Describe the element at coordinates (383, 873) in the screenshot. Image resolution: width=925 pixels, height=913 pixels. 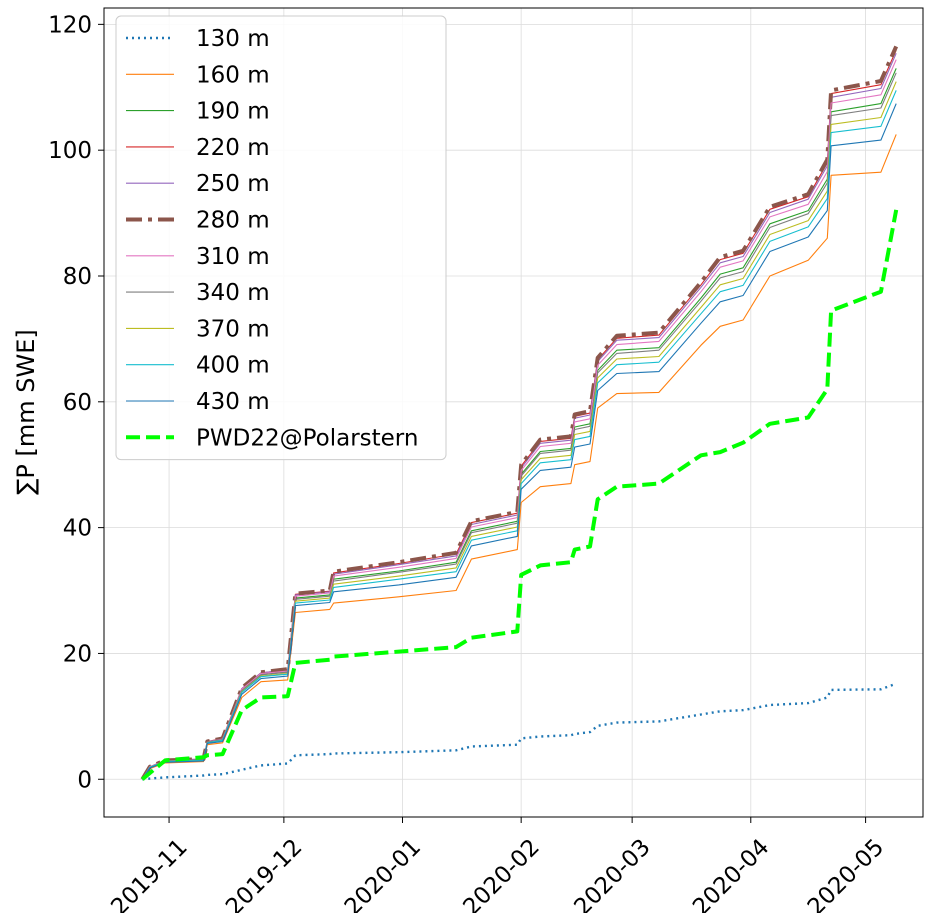
I see `x-tick-label: 2020-01` at that location.